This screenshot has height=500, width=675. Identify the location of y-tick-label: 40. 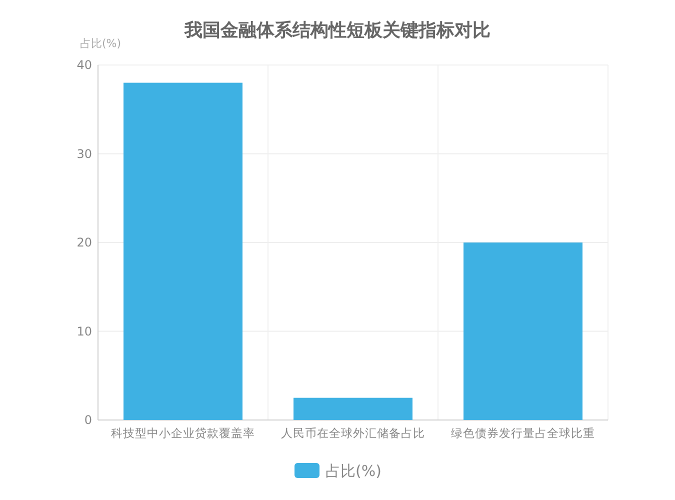
(84, 65).